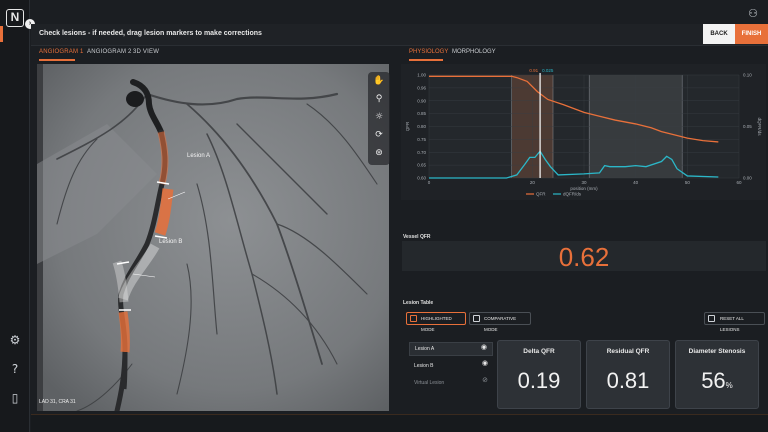 The height and width of the screenshot is (432, 768). What do you see at coordinates (539, 380) in the screenshot?
I see `metric-value: 0.19` at bounding box center [539, 380].